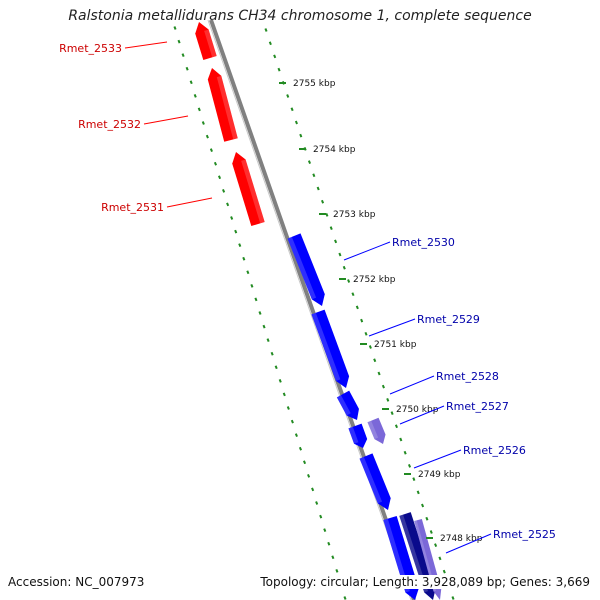 The image size is (600, 600). What do you see at coordinates (210, 43) in the screenshot?
I see `gene-rmet-2533-shine` at bounding box center [210, 43].